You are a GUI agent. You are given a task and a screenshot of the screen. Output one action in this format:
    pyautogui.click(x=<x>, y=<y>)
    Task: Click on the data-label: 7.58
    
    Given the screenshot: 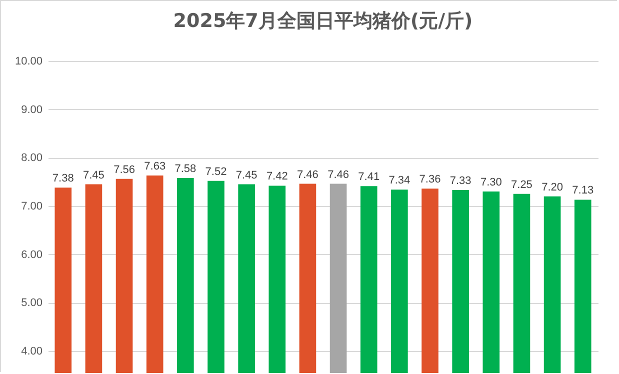 What is the action you would take?
    pyautogui.click(x=185, y=168)
    